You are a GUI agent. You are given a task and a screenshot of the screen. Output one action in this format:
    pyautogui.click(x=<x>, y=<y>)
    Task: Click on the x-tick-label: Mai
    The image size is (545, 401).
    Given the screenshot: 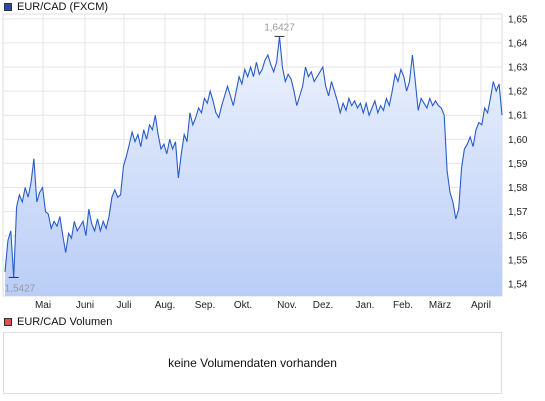 What is the action you would take?
    pyautogui.click(x=43, y=305)
    